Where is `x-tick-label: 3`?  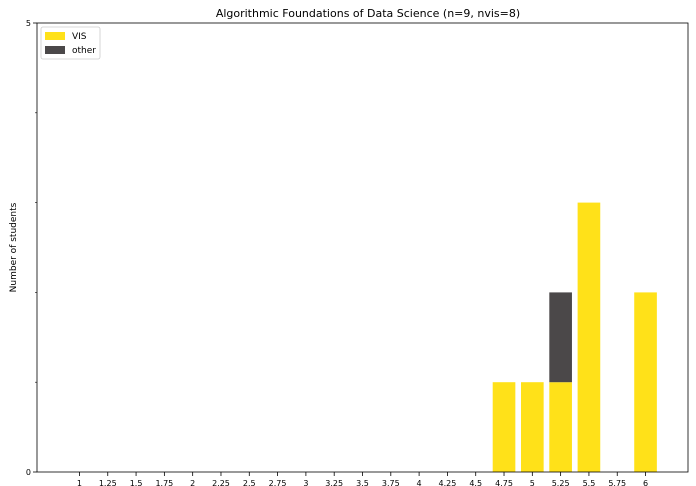
x-tick-label: 3 is located at coordinates (305, 482).